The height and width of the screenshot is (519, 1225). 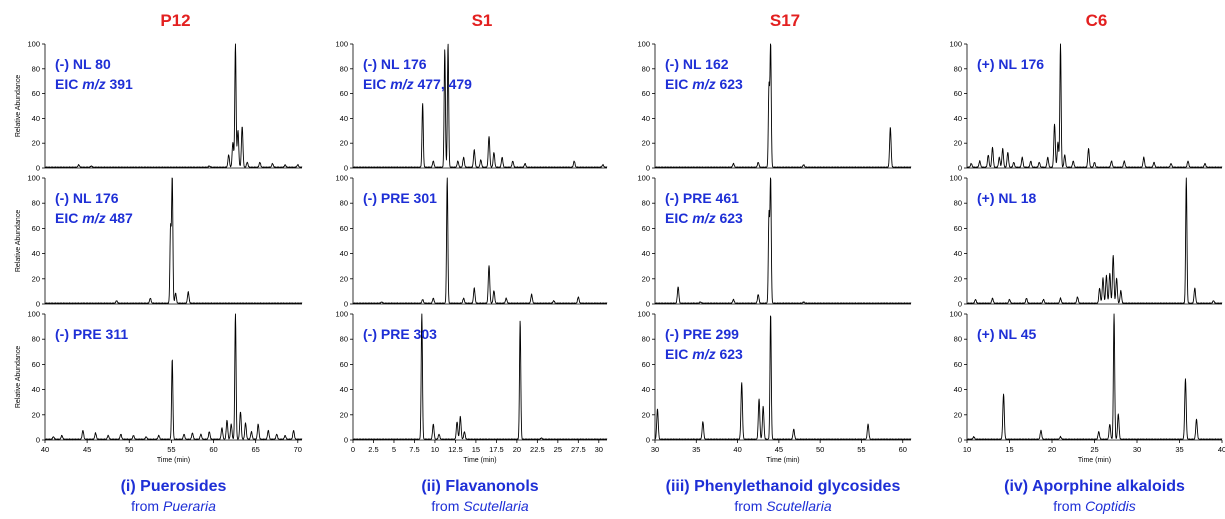 What do you see at coordinates (353, 449) in the screenshot?
I see `x-tick-label: 0` at bounding box center [353, 449].